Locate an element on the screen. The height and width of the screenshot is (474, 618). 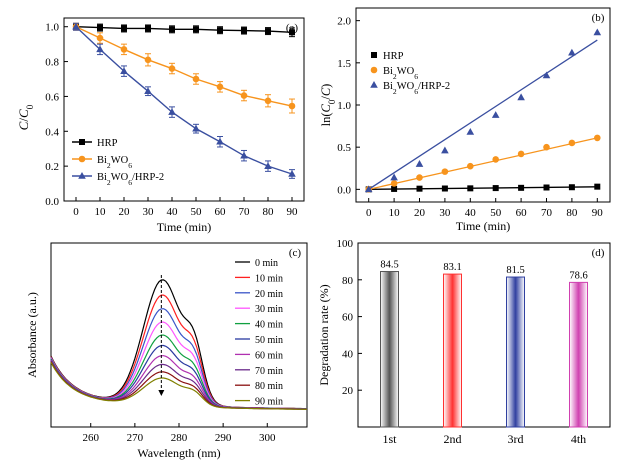
text-part: ln( is located at coordinates (326, 119).